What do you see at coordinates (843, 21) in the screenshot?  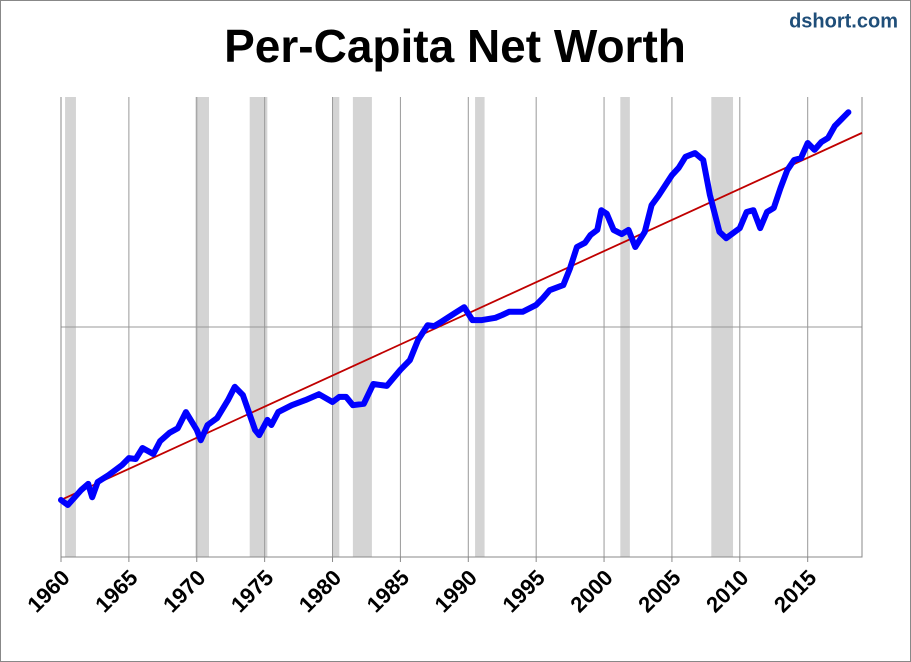 I see `watermark: dshort.com` at bounding box center [843, 21].